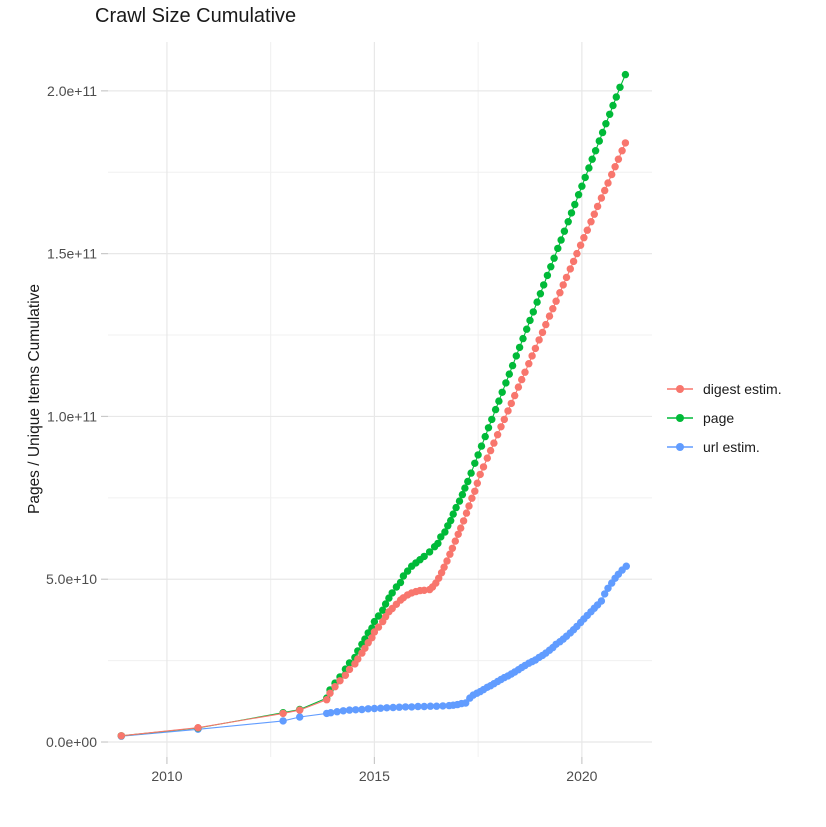 This screenshot has width=826, height=827. I want to click on y-tick-label: 0.0e+00, so click(71, 742).